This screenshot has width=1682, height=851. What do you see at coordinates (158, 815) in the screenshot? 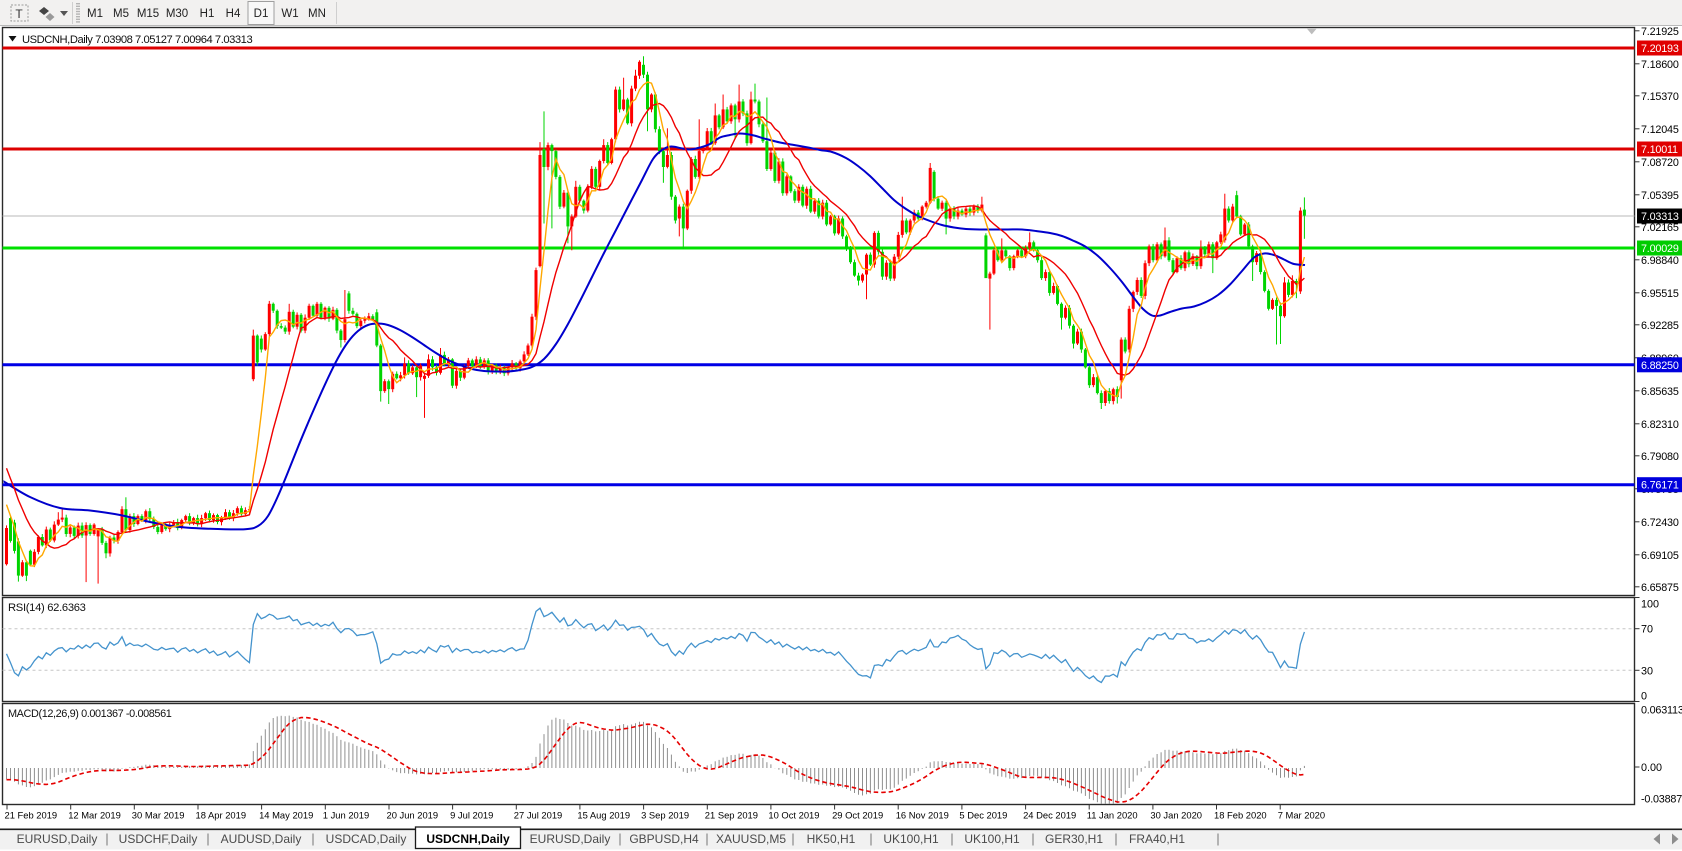
I see `svg-text: 30 Mar 2019` at bounding box center [158, 815].